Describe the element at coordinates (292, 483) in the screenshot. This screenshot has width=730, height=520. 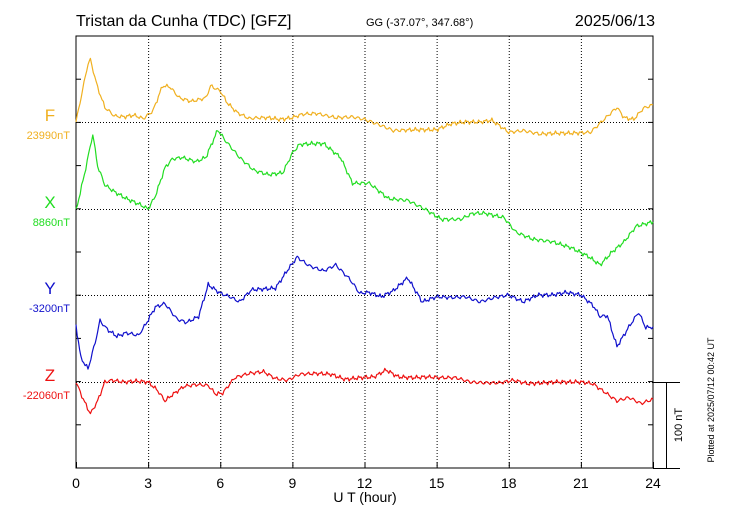
I see `x-tick-label: 9` at that location.